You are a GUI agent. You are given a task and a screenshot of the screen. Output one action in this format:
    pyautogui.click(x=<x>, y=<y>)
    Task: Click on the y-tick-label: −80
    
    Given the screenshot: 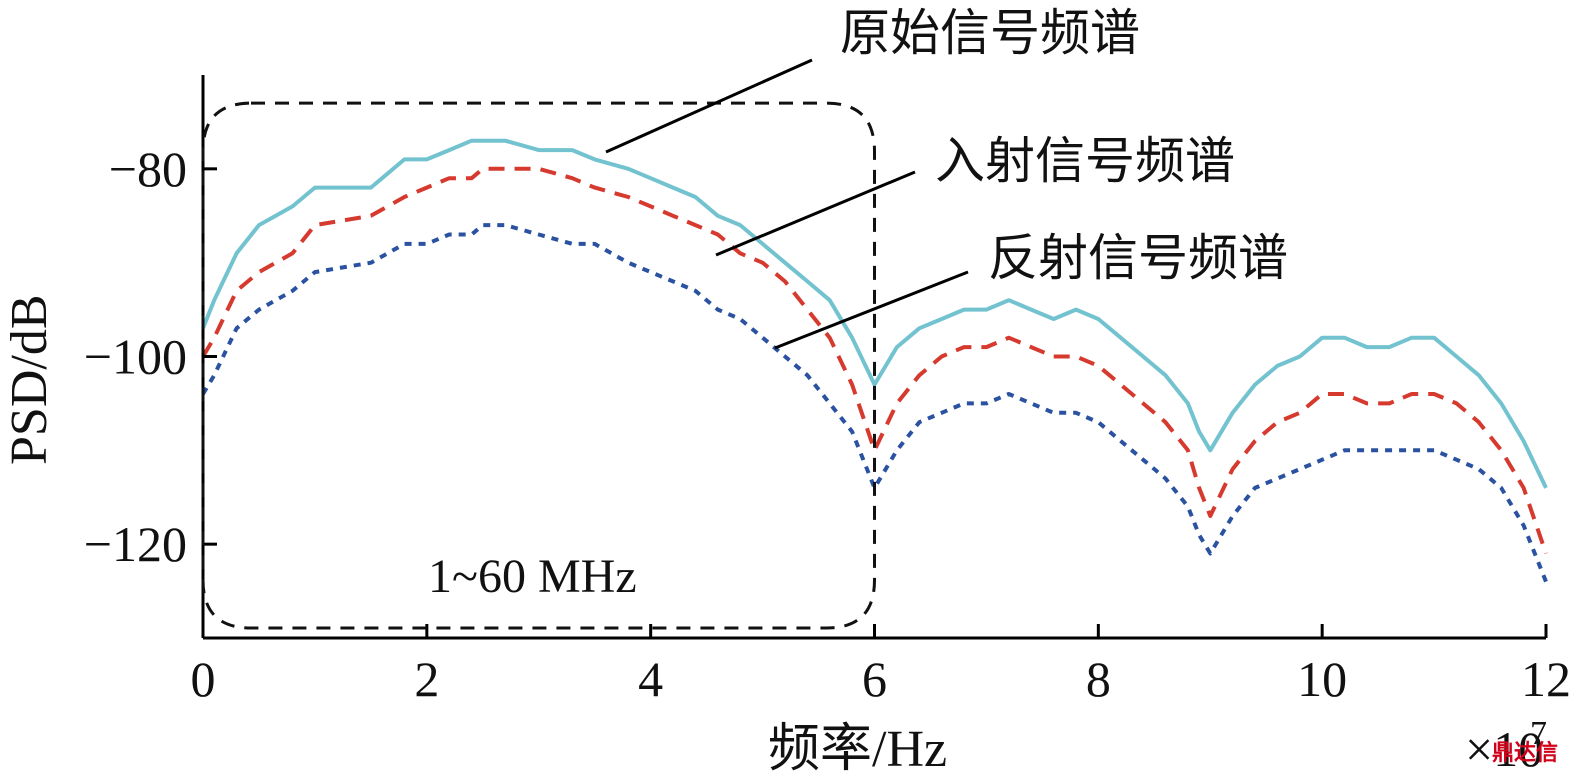 What is the action you would take?
    pyautogui.click(x=148, y=169)
    